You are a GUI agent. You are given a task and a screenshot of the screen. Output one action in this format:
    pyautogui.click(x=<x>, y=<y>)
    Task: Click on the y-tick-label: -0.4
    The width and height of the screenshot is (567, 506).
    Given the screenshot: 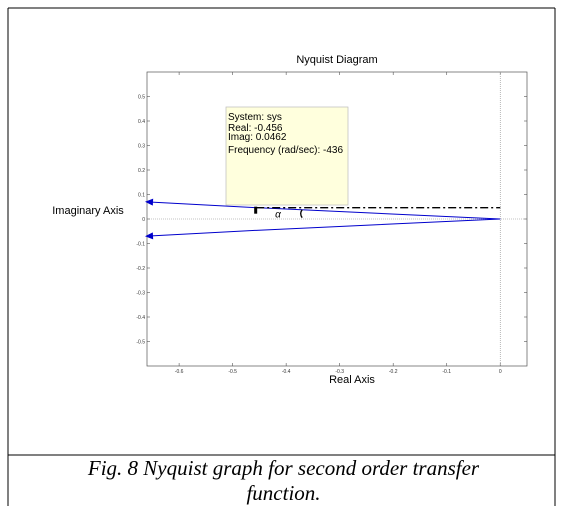 What is the action you would take?
    pyautogui.click(x=140, y=318)
    